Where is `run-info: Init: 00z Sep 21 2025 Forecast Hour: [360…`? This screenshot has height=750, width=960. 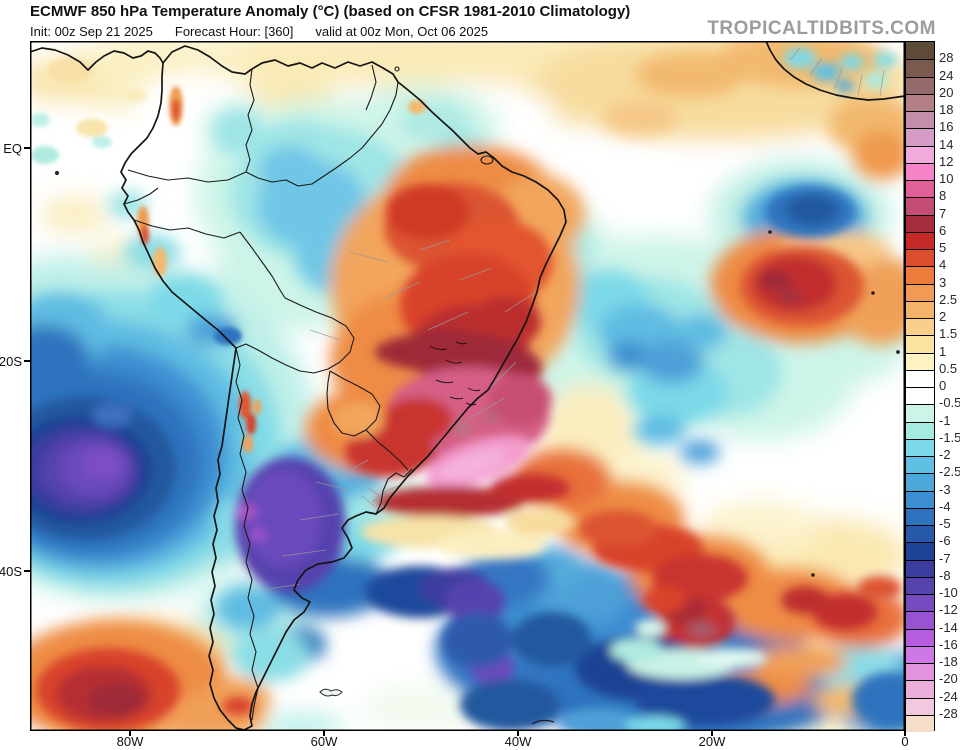
run-info: Init: 00z Sep 21 2025 Forecast Hour: [360… is located at coordinates (270, 31).